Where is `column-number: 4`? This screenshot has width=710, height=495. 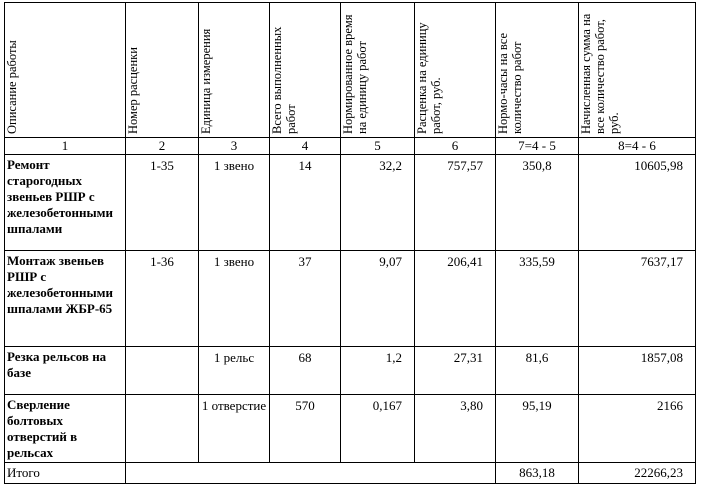
column-number: 4 is located at coordinates (305, 146).